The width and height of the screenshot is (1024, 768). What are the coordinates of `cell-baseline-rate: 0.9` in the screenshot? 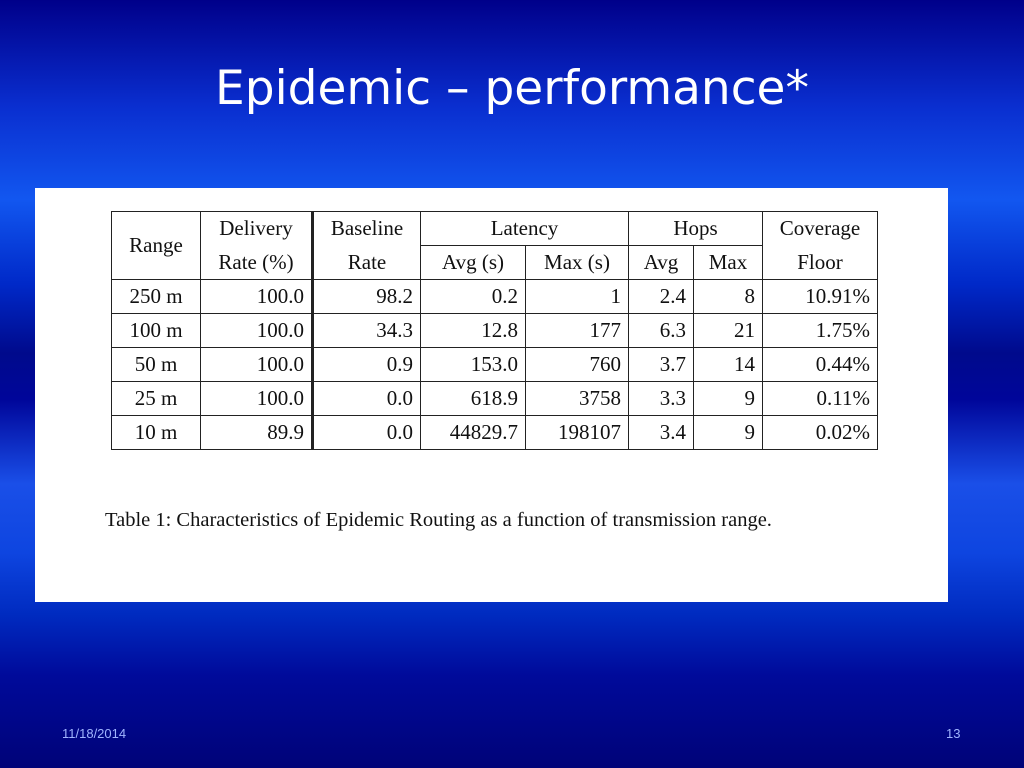 It's located at (366, 364).